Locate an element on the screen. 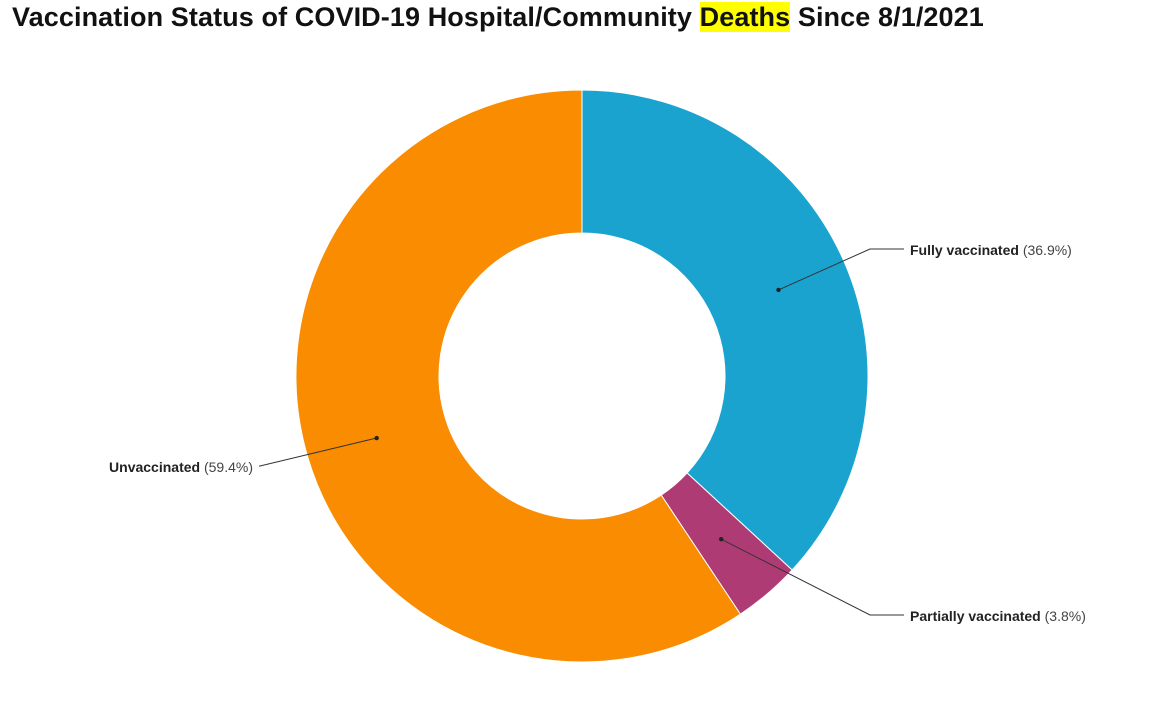  leader-line-partially-vaccinated is located at coordinates (812, 577).